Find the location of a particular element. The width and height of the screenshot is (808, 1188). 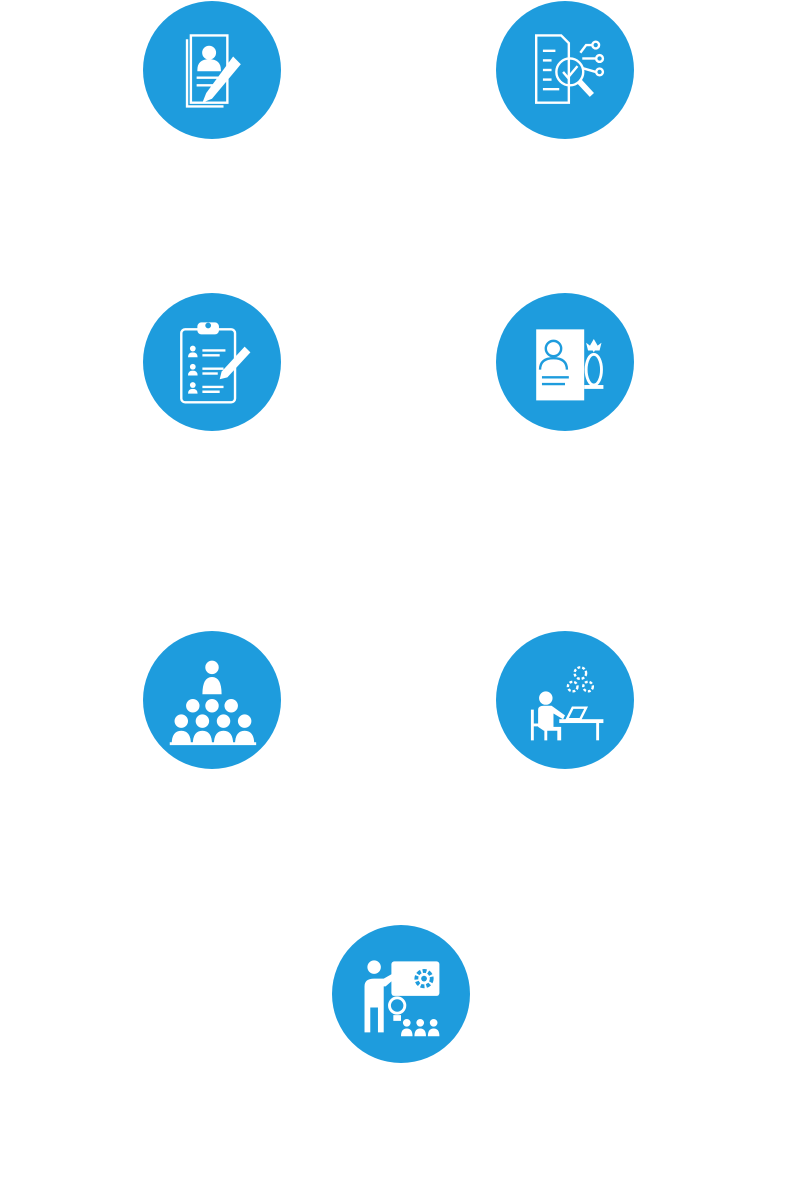

profile-award-icon is located at coordinates (565, 362).